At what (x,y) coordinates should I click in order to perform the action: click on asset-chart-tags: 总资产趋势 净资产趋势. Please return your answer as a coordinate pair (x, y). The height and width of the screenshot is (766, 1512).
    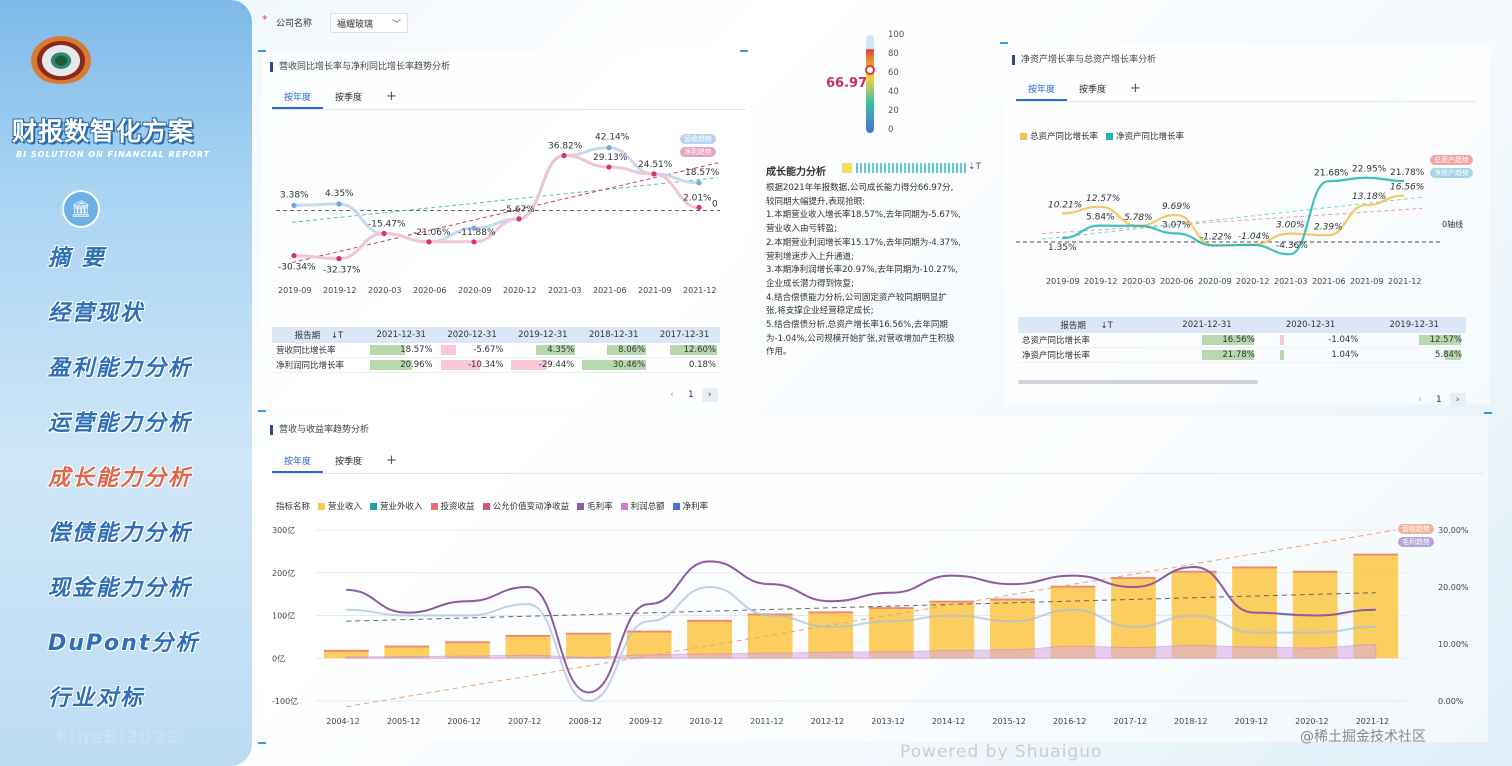
    Looking at the image, I should click on (1451, 166).